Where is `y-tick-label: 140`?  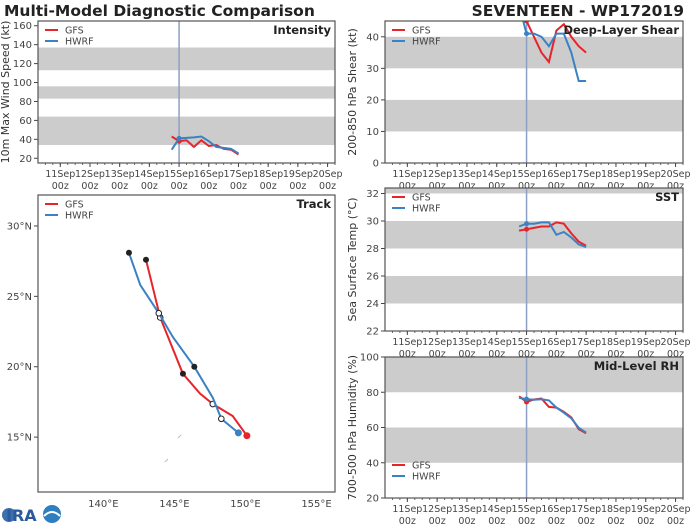
y-tick-label: 140 is located at coordinates (22, 45).